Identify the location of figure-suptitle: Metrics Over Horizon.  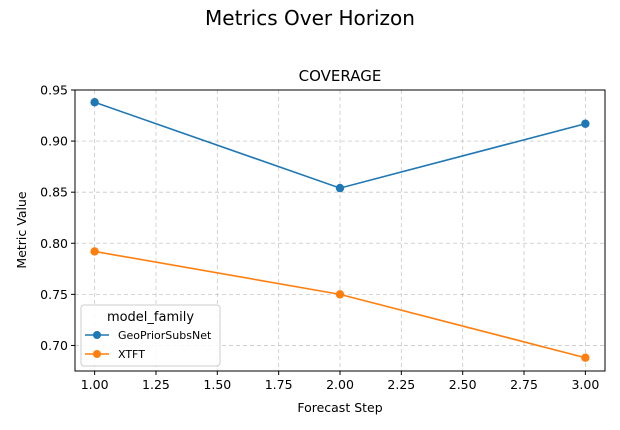
(310, 18).